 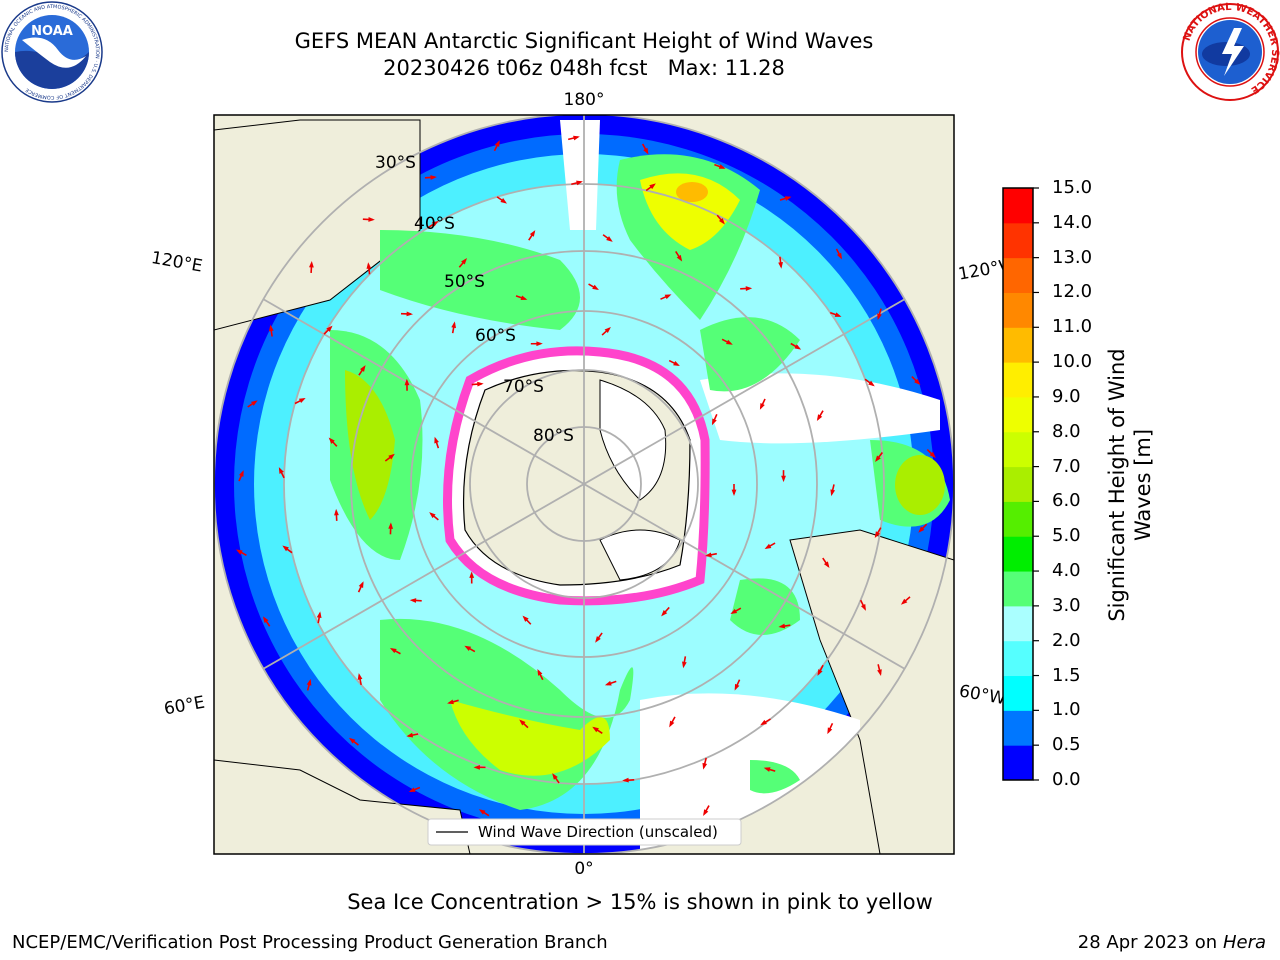 What do you see at coordinates (1066, 396) in the screenshot?
I see `colorbar-tick-label: 9.0` at bounding box center [1066, 396].